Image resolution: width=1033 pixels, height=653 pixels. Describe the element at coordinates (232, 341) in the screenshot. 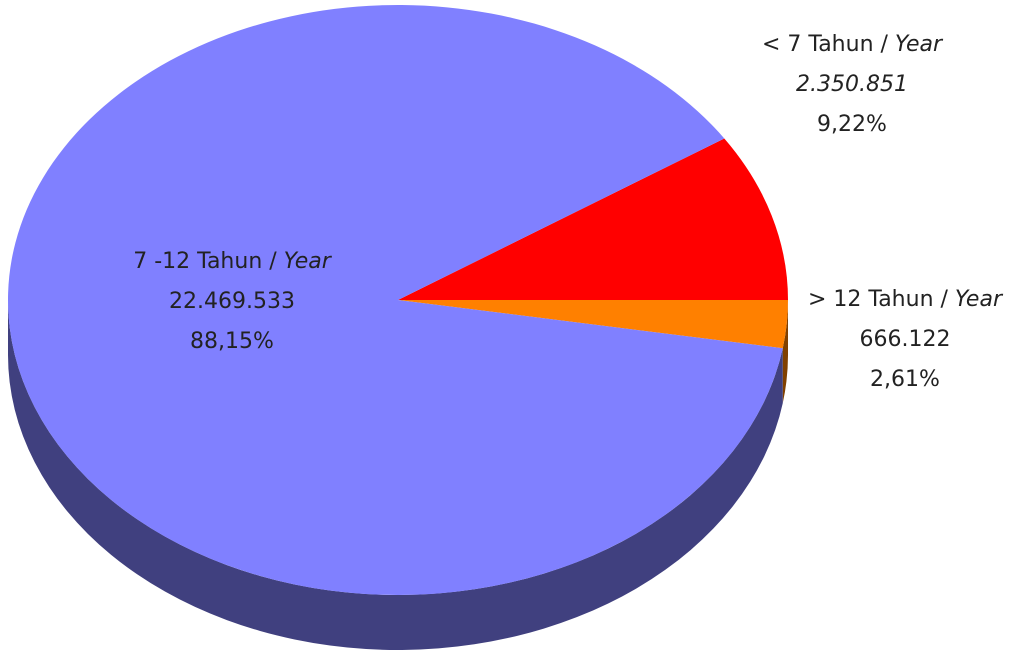

I see `percentage-label: 88,15%` at that location.